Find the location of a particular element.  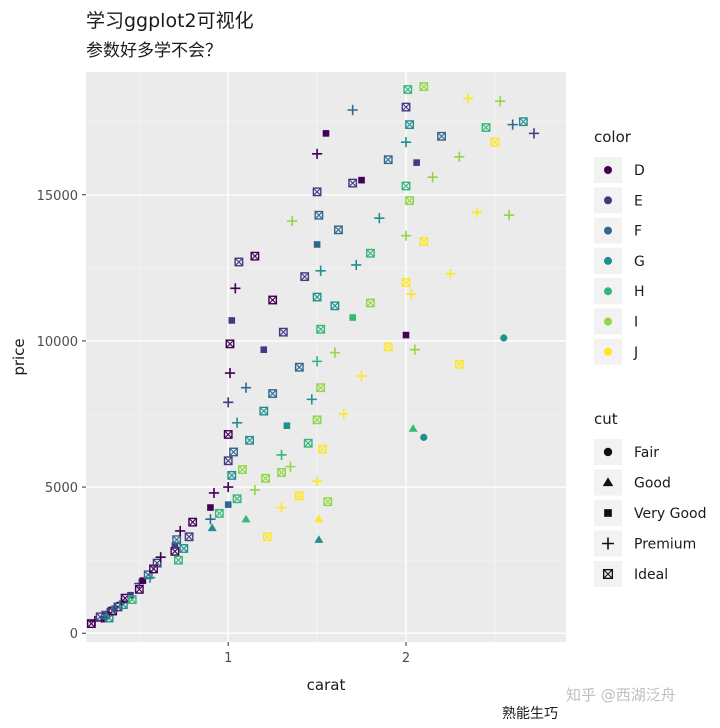

y-tick-label: 15000 is located at coordinates (57, 196).